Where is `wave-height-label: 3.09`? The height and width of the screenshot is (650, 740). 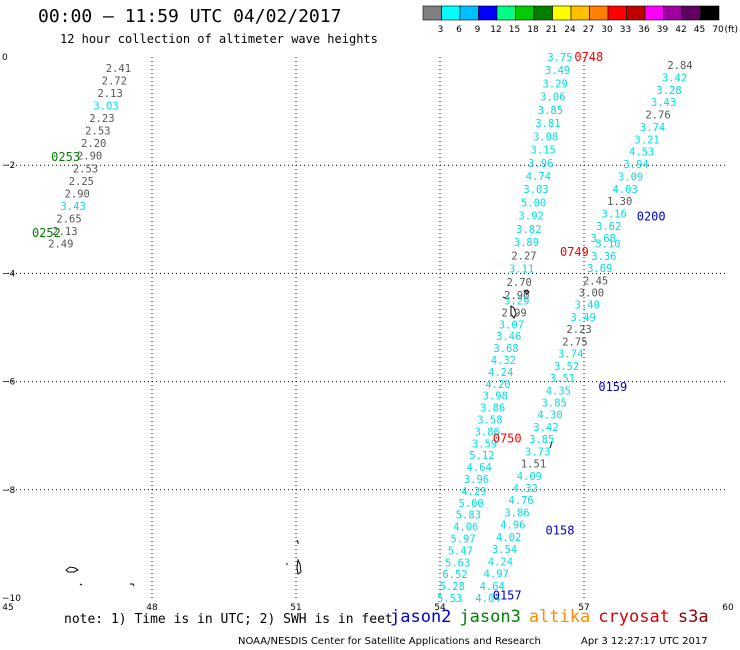 wave-height-label: 3.09 is located at coordinates (630, 177).